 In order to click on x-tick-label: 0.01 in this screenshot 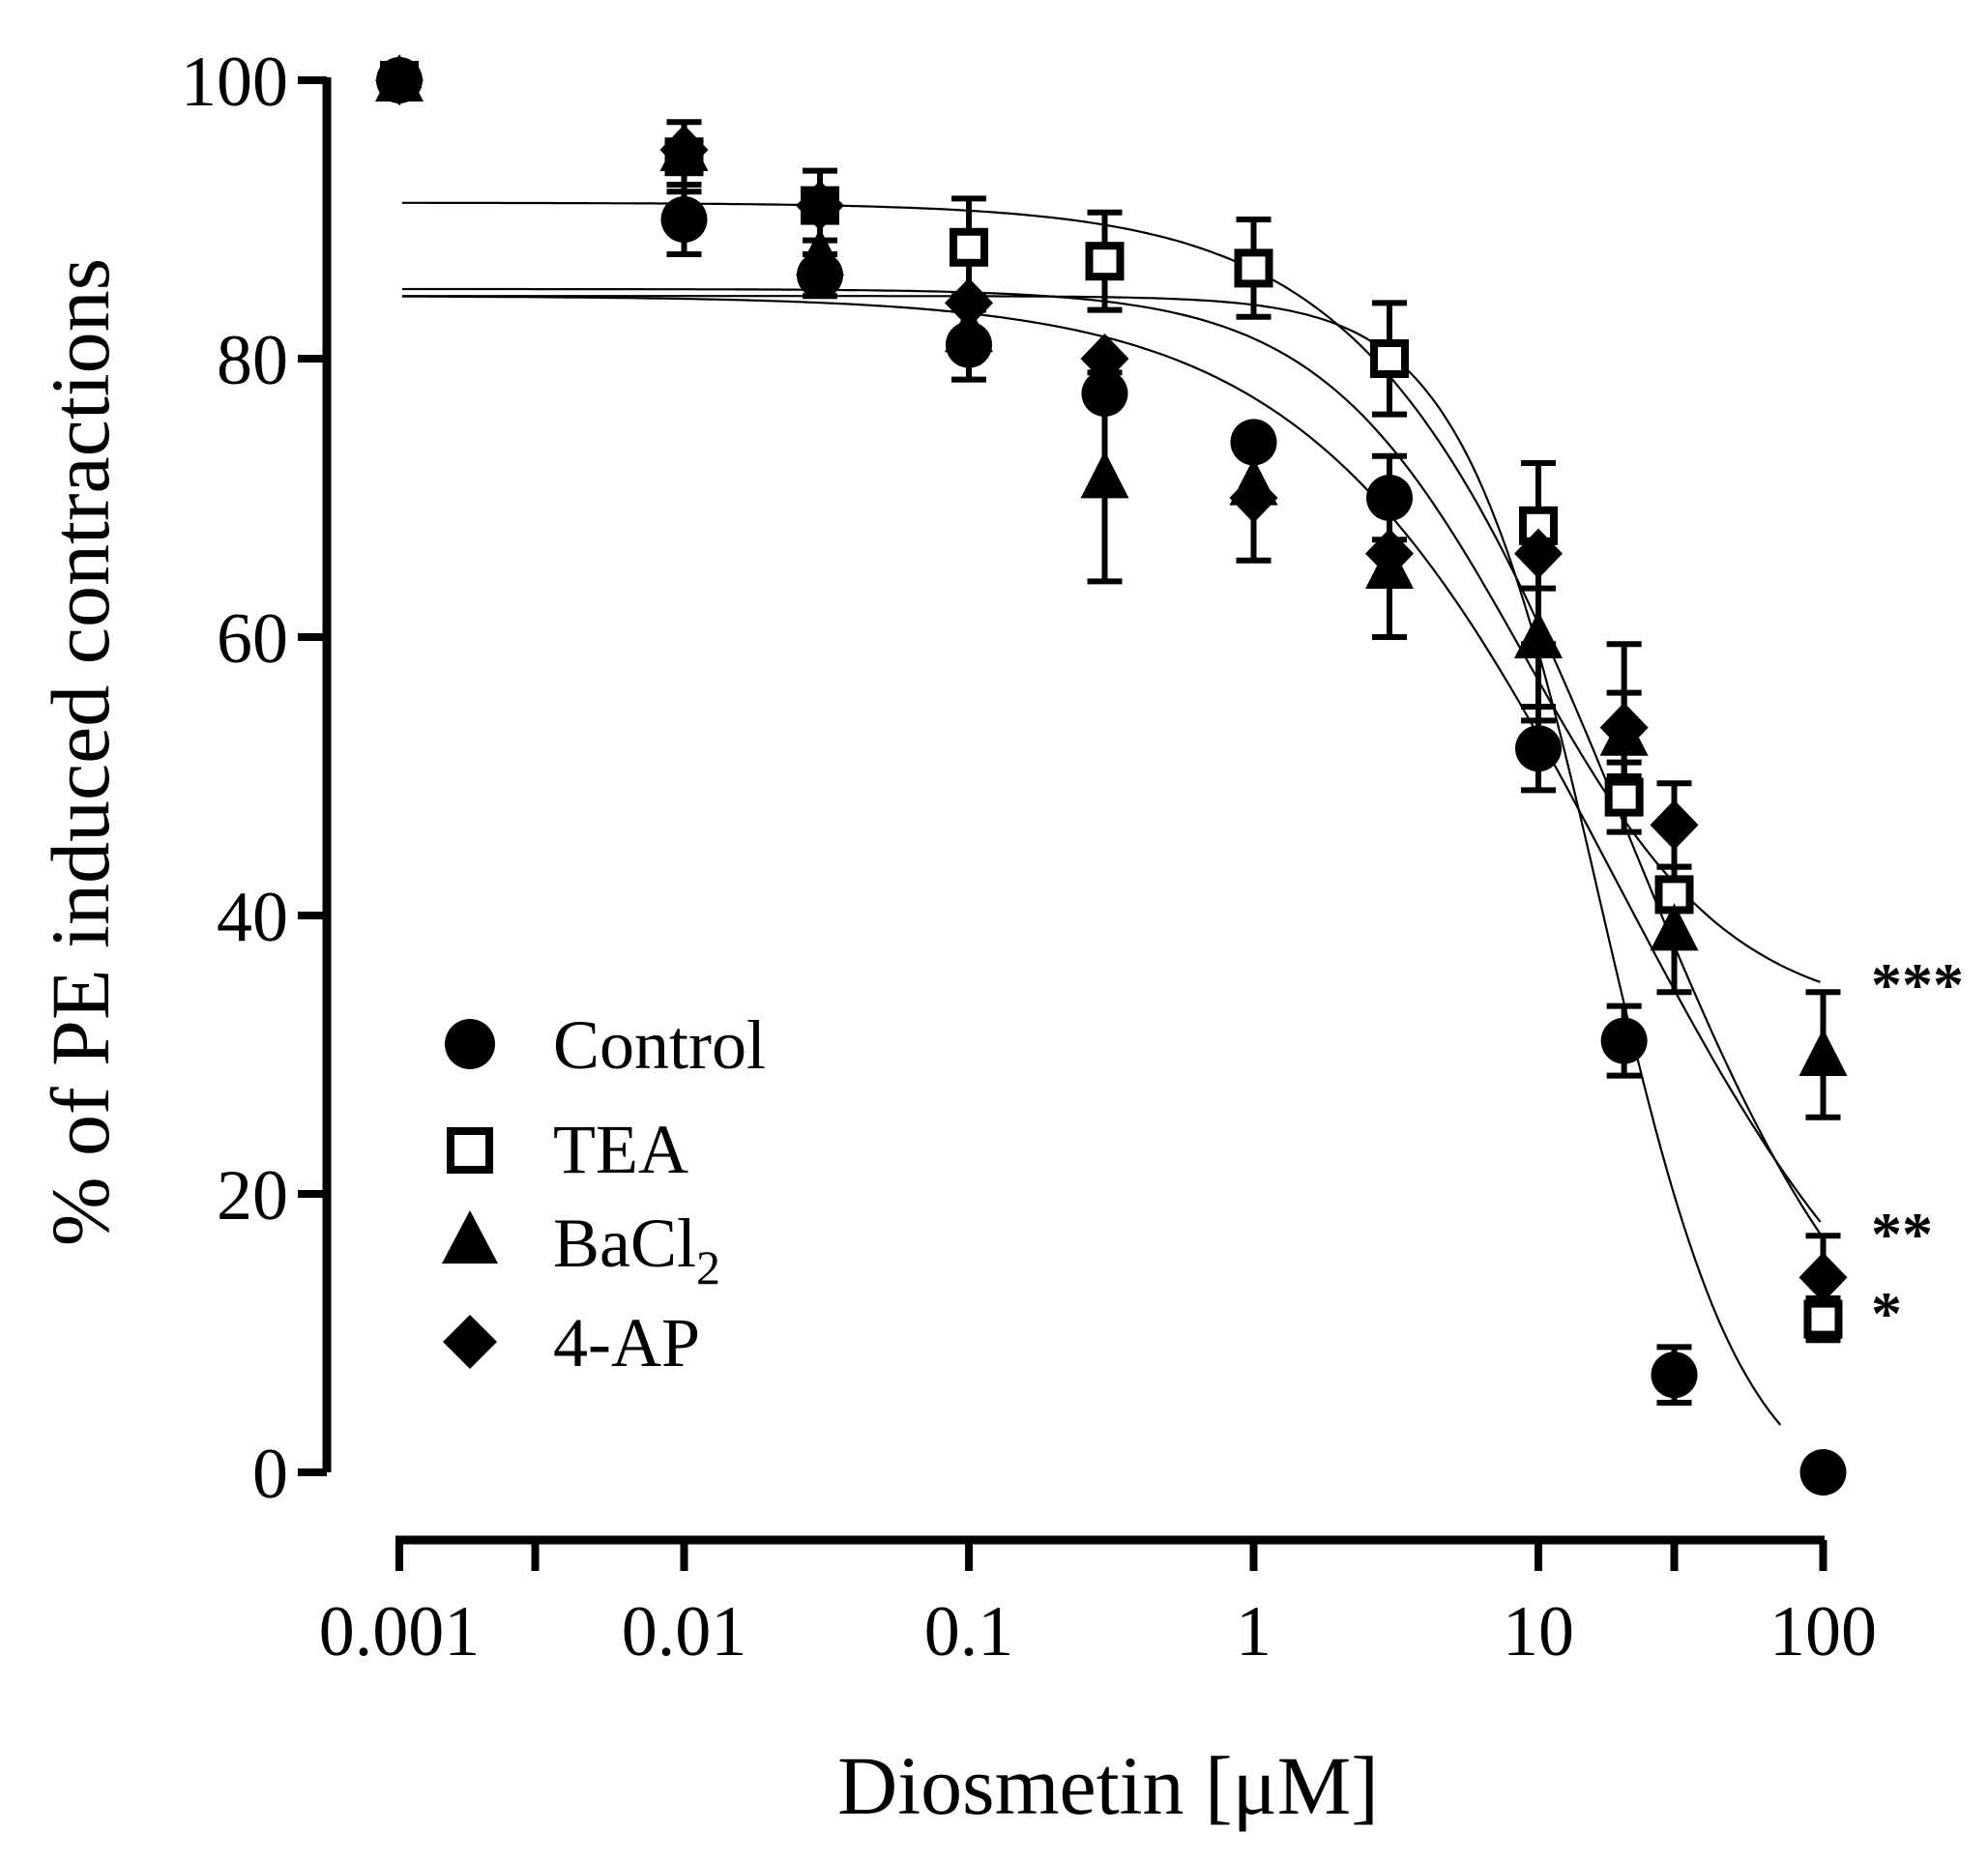, I will do `click(684, 1631)`.